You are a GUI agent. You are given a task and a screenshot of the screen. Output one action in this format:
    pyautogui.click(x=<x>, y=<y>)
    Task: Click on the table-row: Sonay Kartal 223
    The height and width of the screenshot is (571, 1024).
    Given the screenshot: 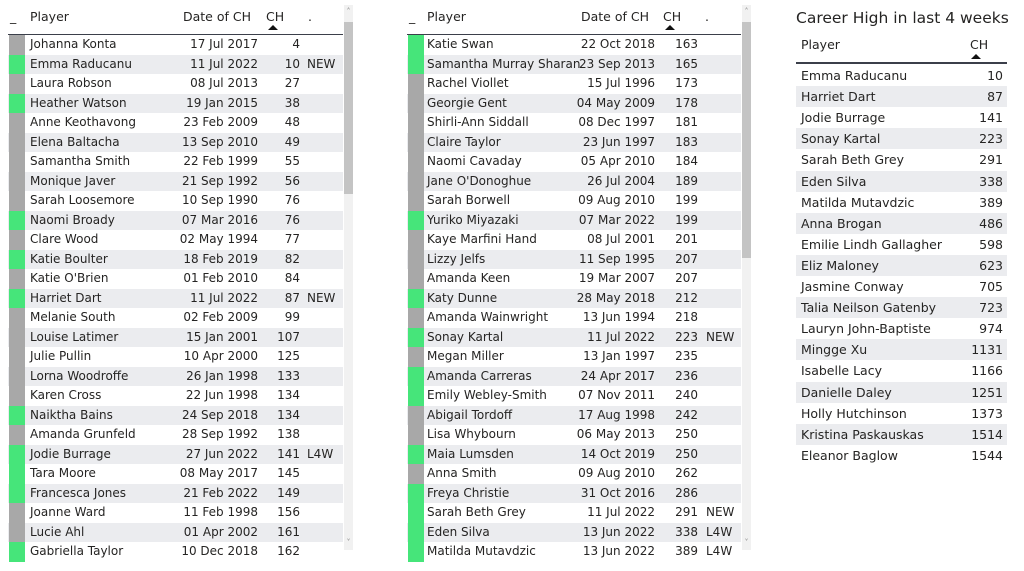 What is the action you would take?
    pyautogui.click(x=901, y=139)
    